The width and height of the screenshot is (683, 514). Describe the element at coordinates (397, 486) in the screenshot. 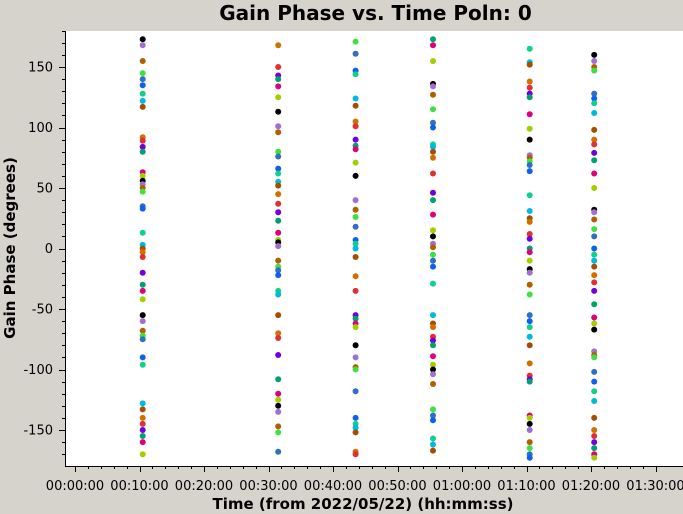

I see `x-tick-label: 00:50:00` at that location.